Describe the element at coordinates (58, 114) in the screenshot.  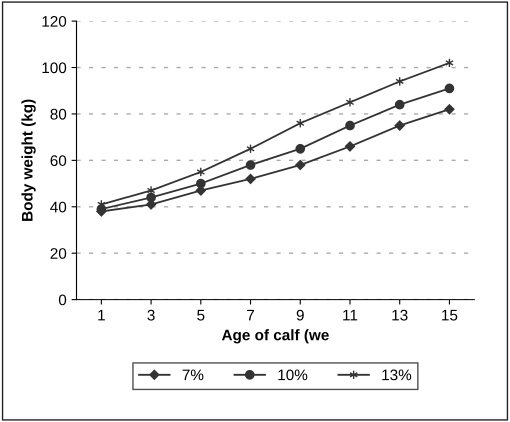
I see `y-tick-label: 80` at that location.